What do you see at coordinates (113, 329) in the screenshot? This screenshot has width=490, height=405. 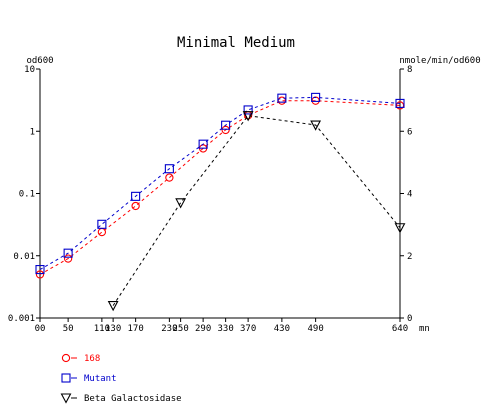 I see `x-tick-label: 130` at bounding box center [113, 329].